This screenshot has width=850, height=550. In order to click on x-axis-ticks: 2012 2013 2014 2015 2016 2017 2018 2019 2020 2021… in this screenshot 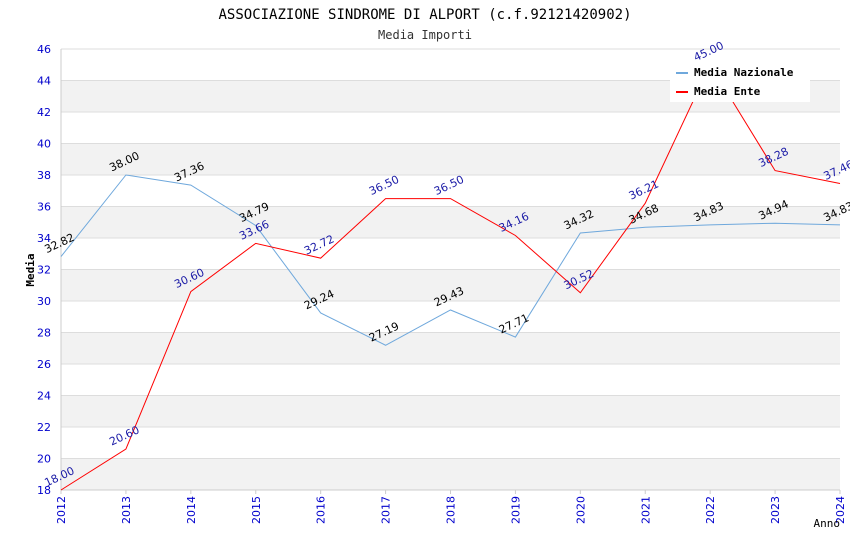, I will do `click(451, 507)`.